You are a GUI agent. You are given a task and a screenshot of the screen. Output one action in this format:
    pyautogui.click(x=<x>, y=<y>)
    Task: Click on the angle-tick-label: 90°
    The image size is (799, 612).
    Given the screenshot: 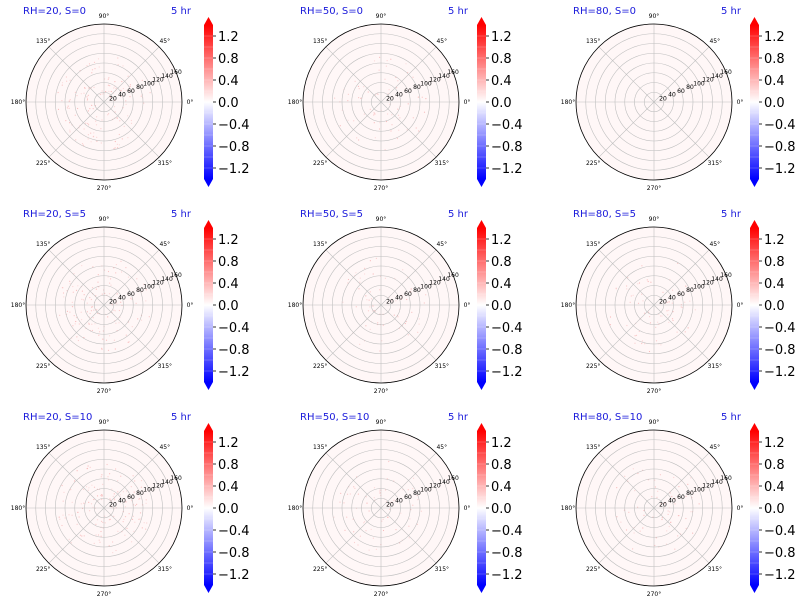 What is the action you would take?
    pyautogui.click(x=381, y=422)
    